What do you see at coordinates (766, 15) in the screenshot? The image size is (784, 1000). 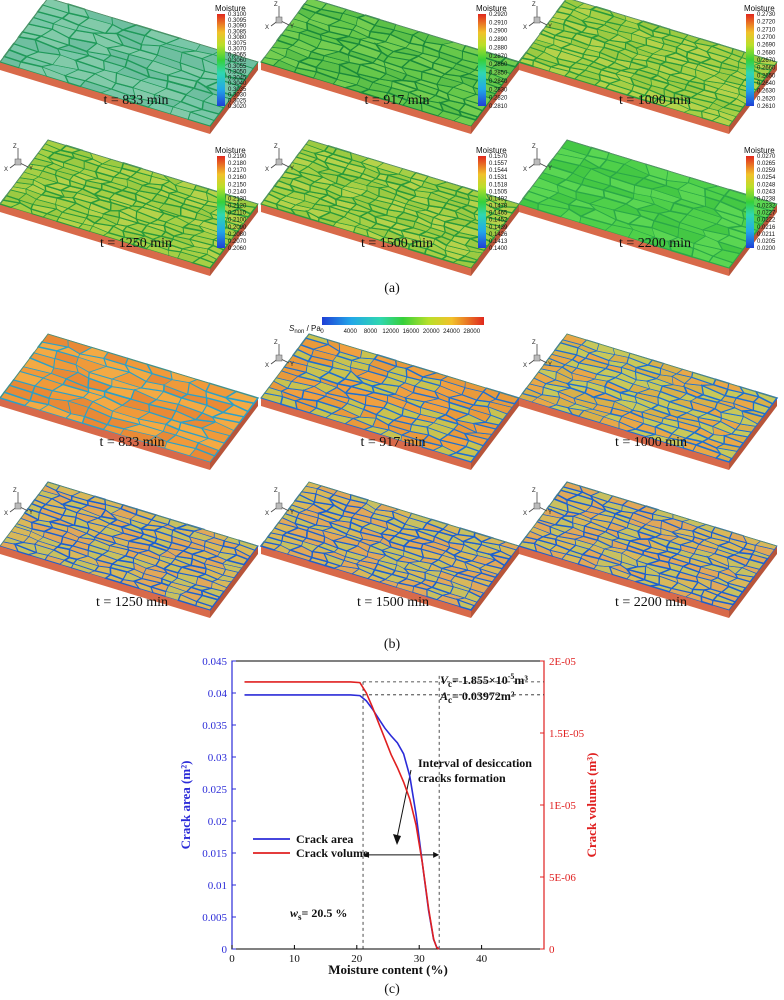 I see `moisture-tile-colorbar-label: 0.2730` at bounding box center [766, 15].